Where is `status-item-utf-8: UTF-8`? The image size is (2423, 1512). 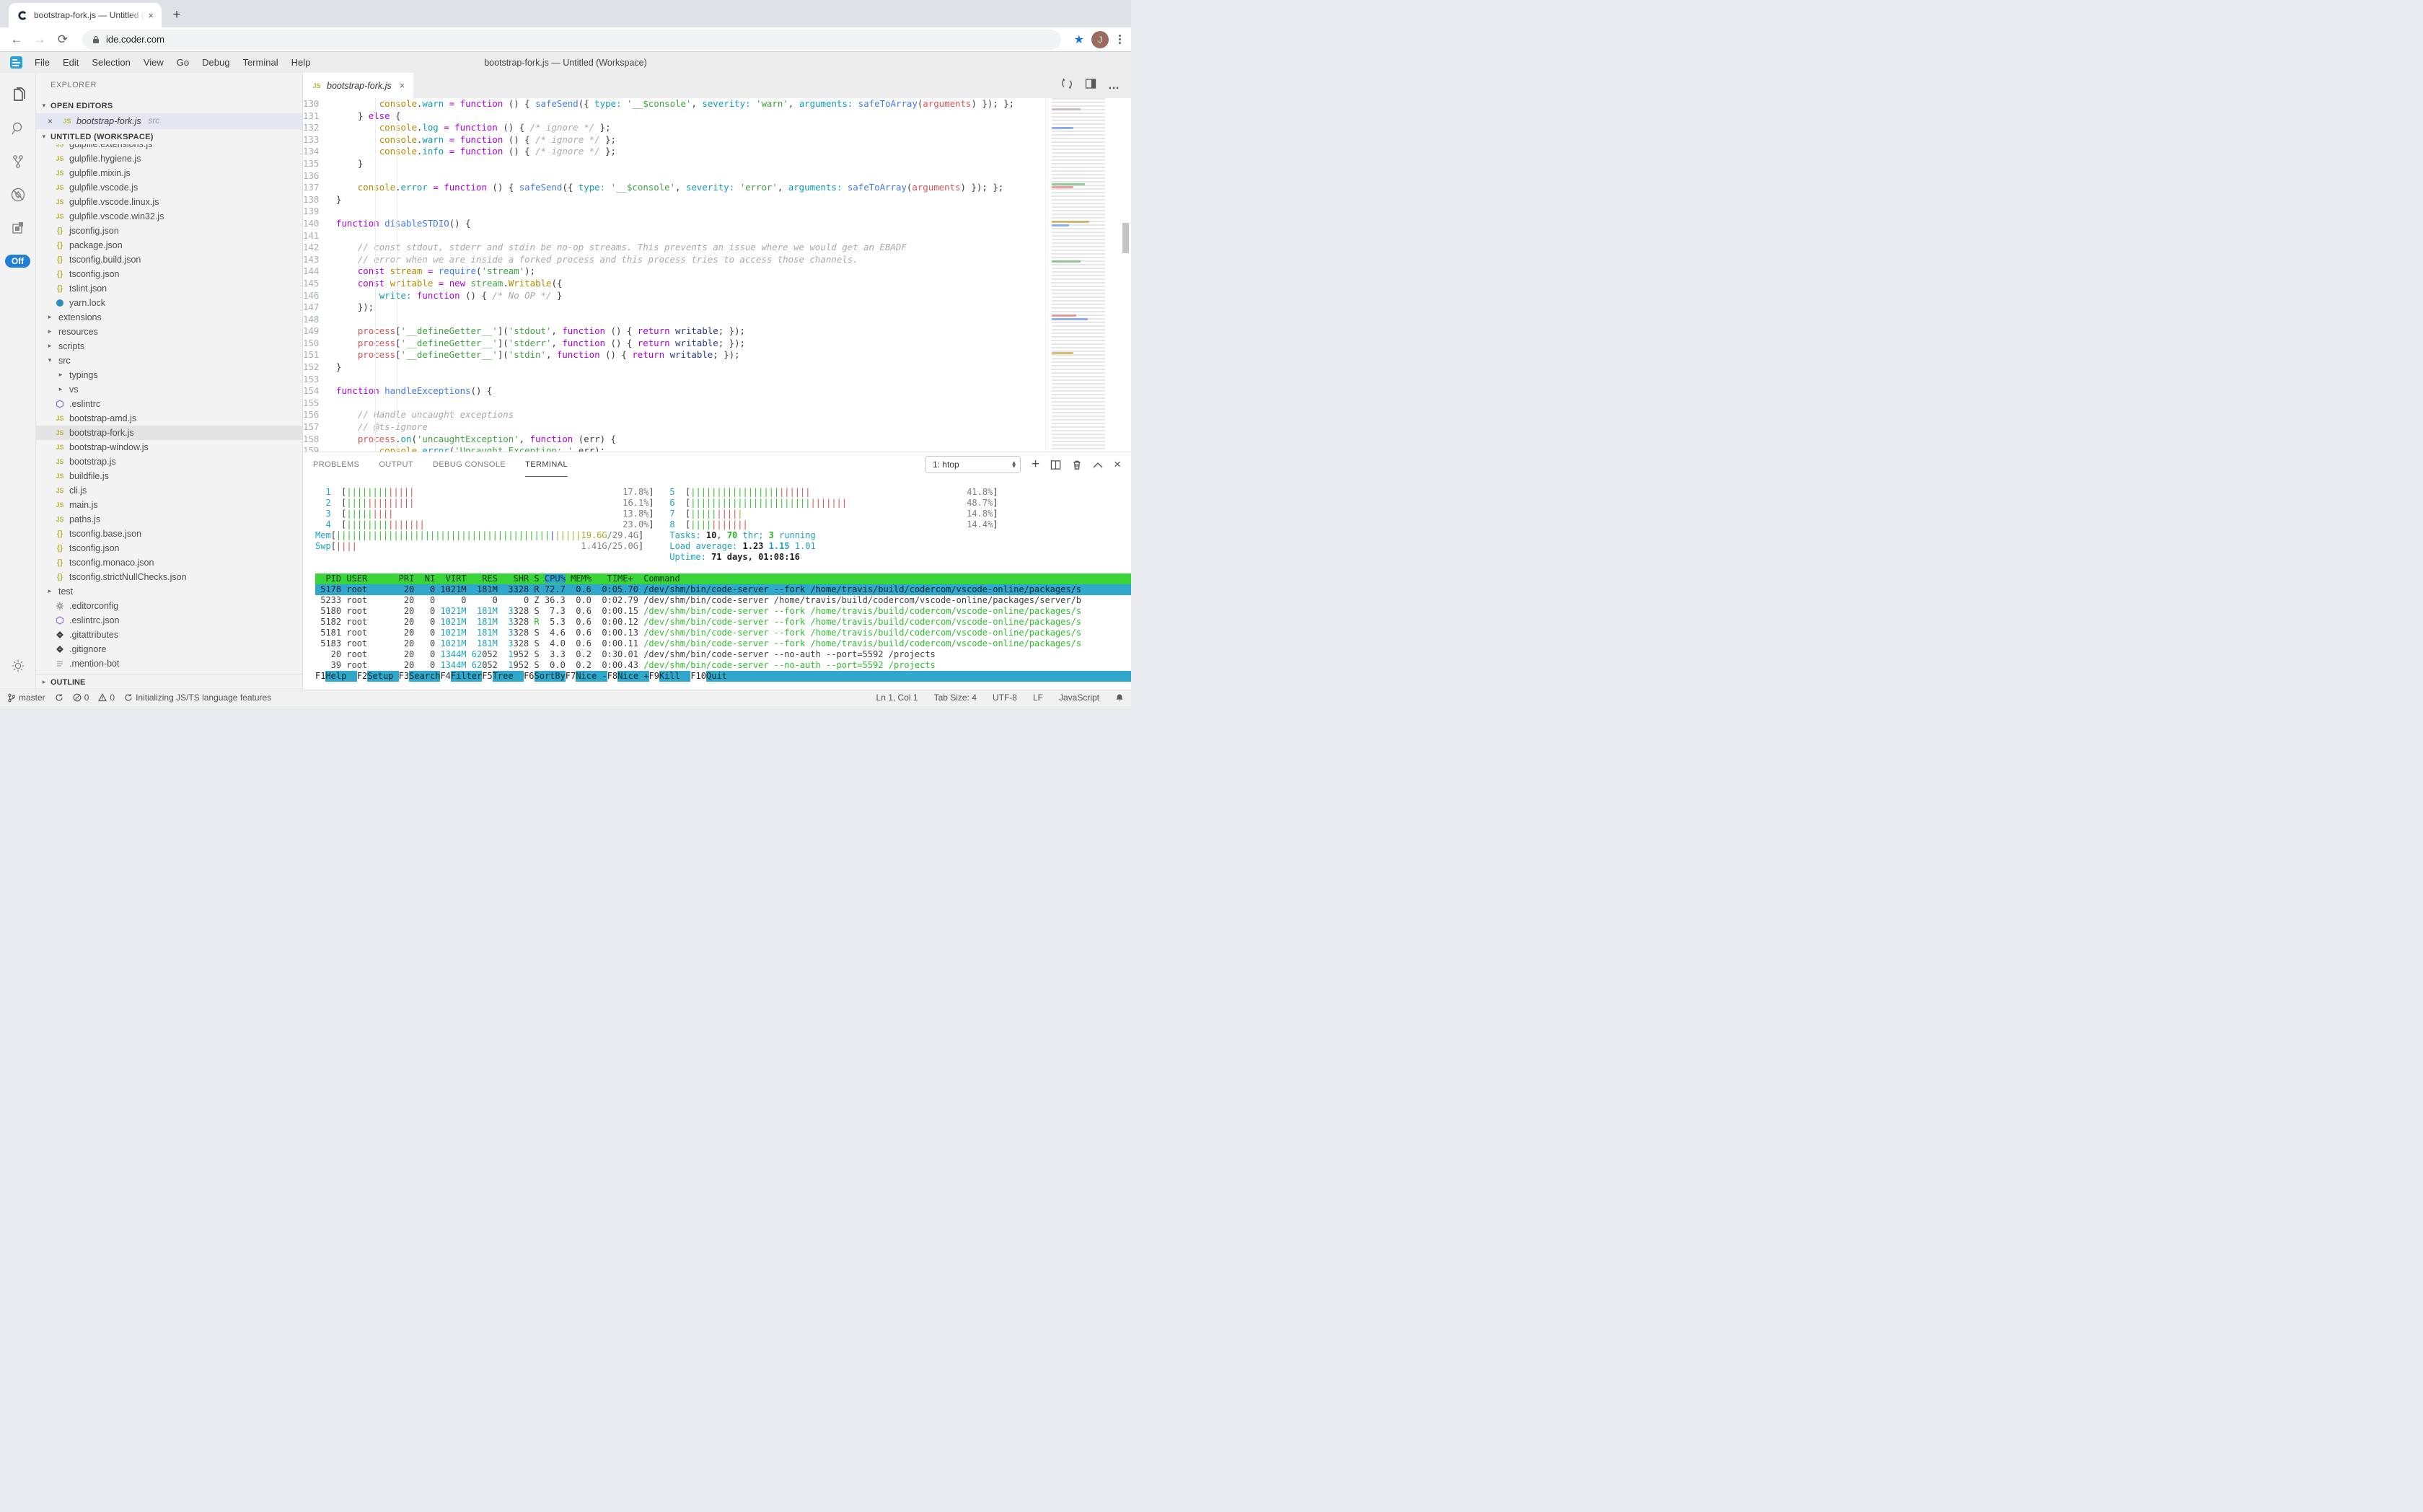 status-item-utf-8: UTF-8 is located at coordinates (1004, 698).